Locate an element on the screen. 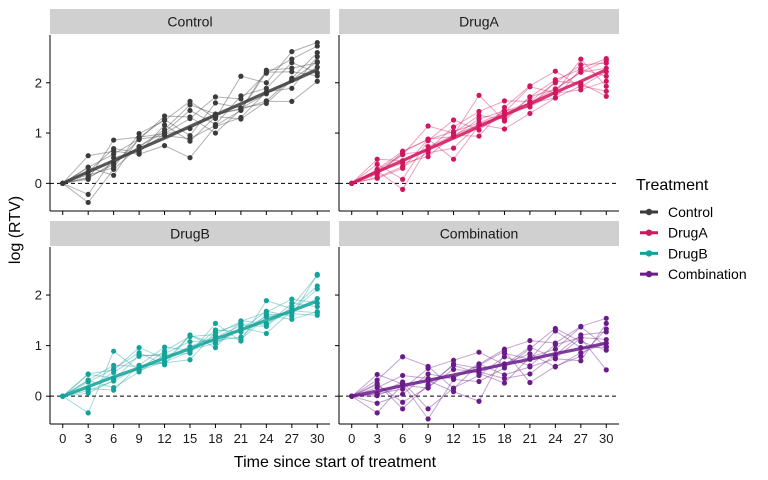 Image resolution: width=768 pixels, height=480 pixels. legend-entry-druga: DrugA is located at coordinates (674, 233).